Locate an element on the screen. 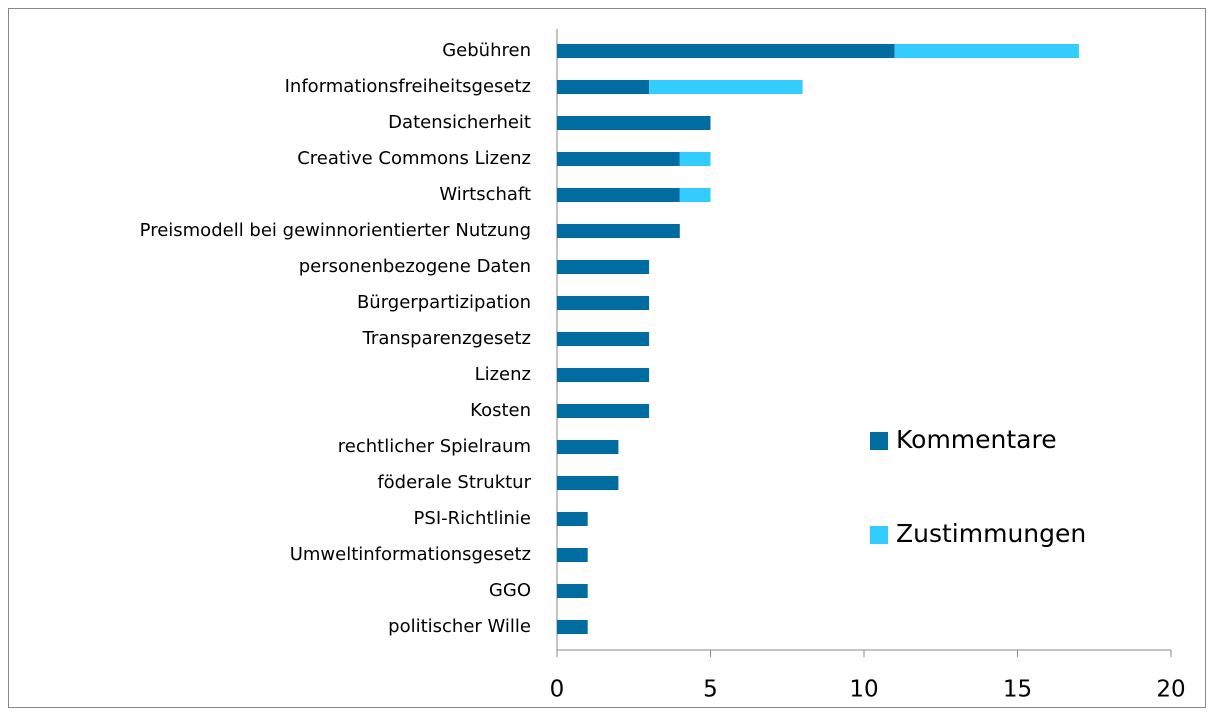  y-tick-label: Bürgerpartizipation is located at coordinates (444, 302).